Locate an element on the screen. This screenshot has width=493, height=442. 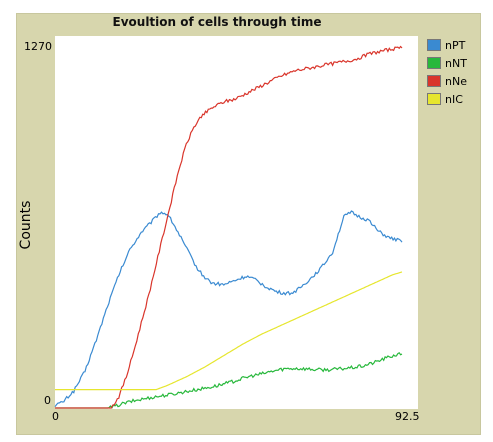
legend-item-nPT: nPT is located at coordinates (447, 45).